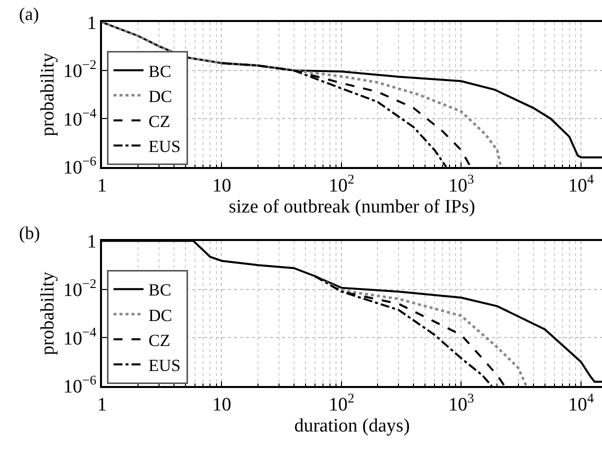  Describe the element at coordinates (29, 14) in the screenshot. I see `chart-title: (a)` at that location.